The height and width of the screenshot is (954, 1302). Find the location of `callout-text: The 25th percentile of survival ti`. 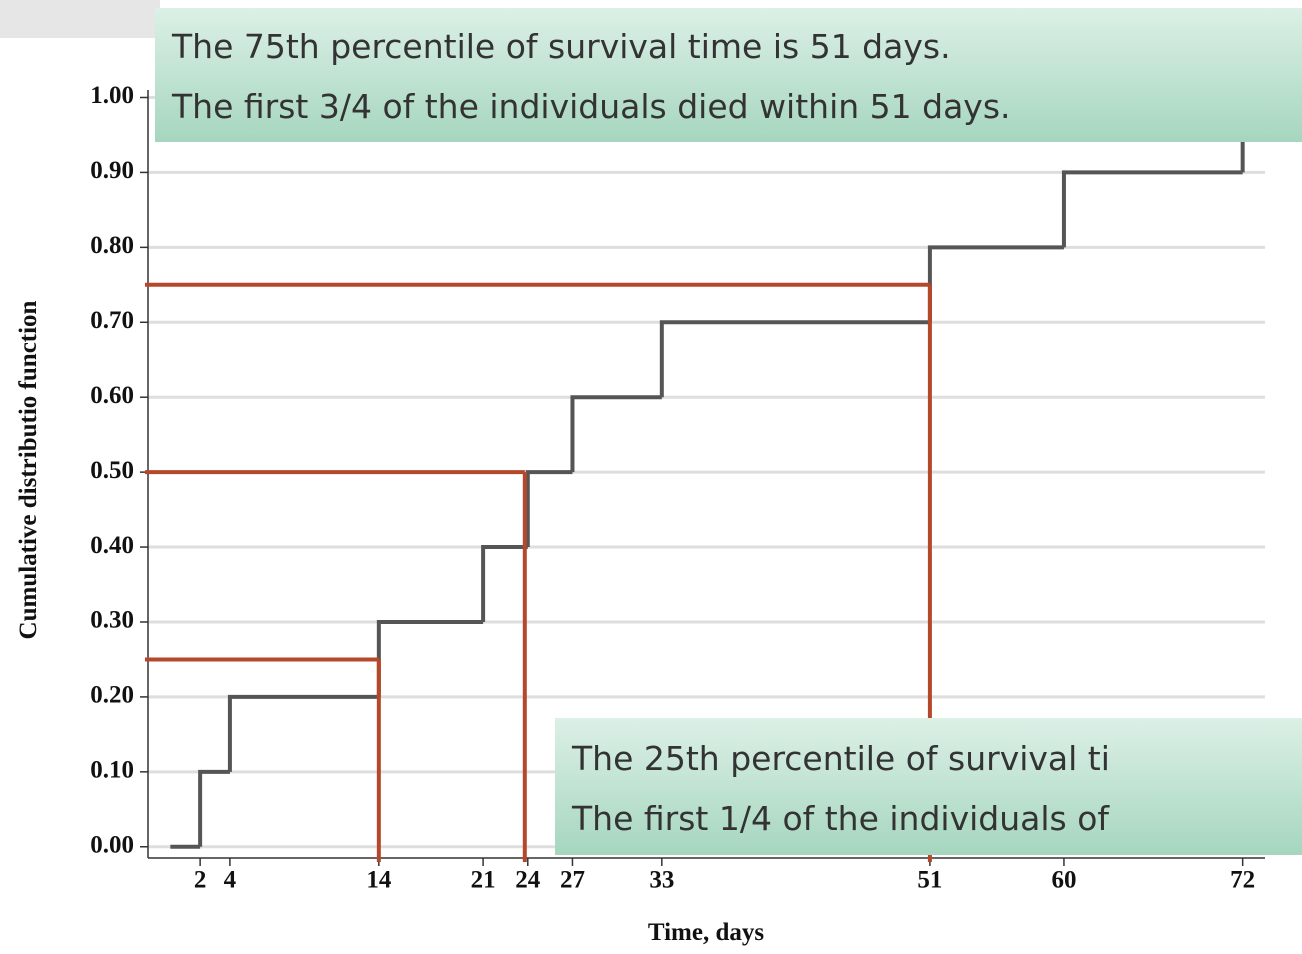

callout-text: The 25th percentile of survival ti is located at coordinates (840, 758).